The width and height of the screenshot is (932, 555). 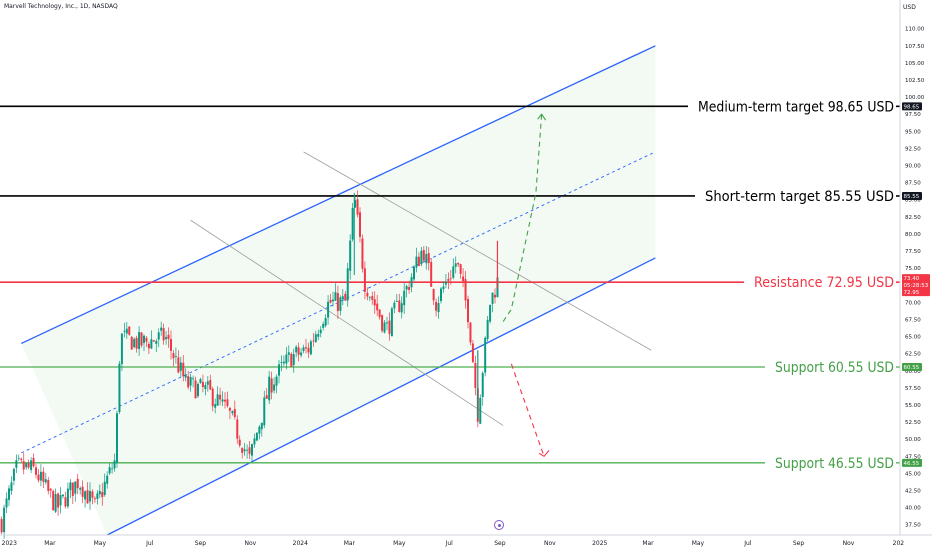 What do you see at coordinates (499, 525) in the screenshot?
I see `earnings-event-icon` at bounding box center [499, 525].